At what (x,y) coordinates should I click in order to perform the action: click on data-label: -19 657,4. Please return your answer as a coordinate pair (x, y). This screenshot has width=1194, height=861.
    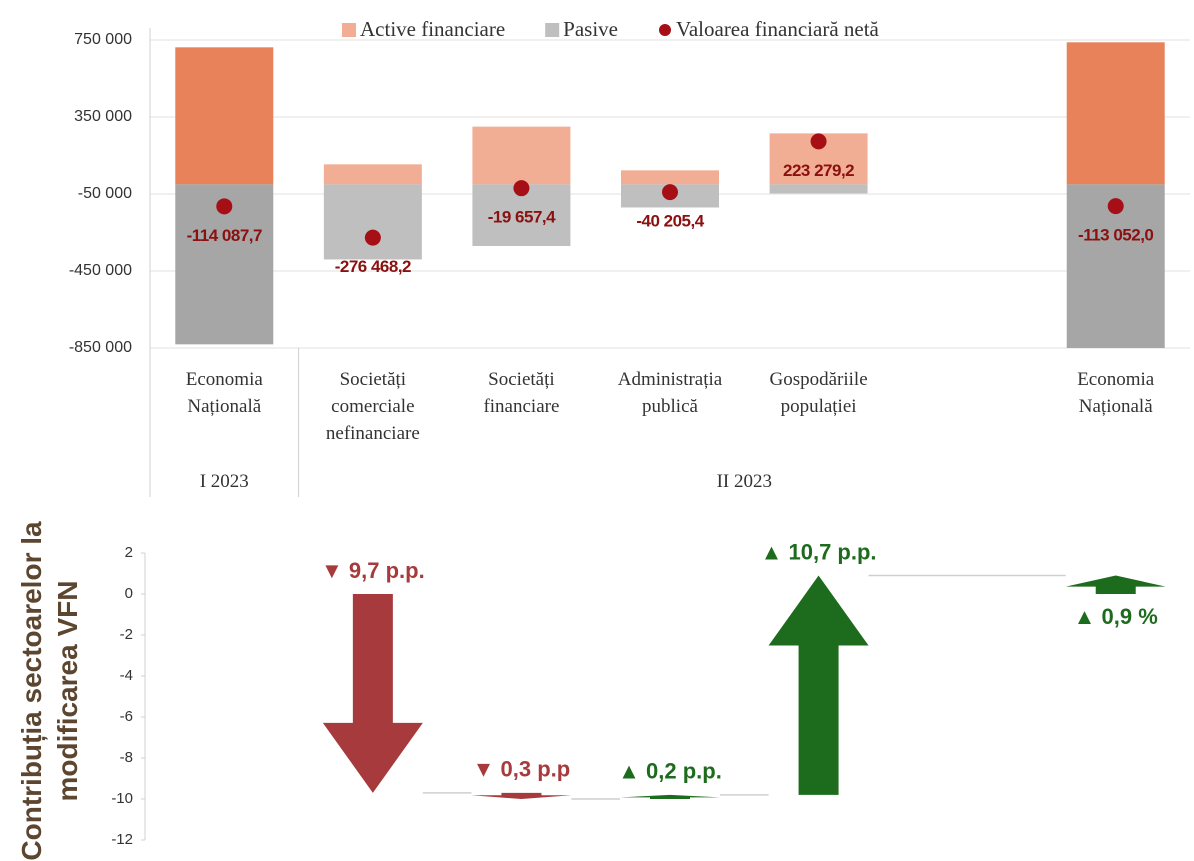
    Looking at the image, I should click on (522, 217).